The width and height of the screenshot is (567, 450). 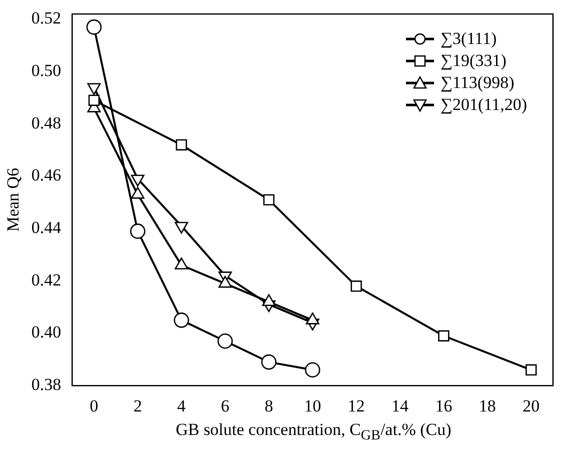 What do you see at coordinates (313, 406) in the screenshot?
I see `x-tick-label: 10` at bounding box center [313, 406].